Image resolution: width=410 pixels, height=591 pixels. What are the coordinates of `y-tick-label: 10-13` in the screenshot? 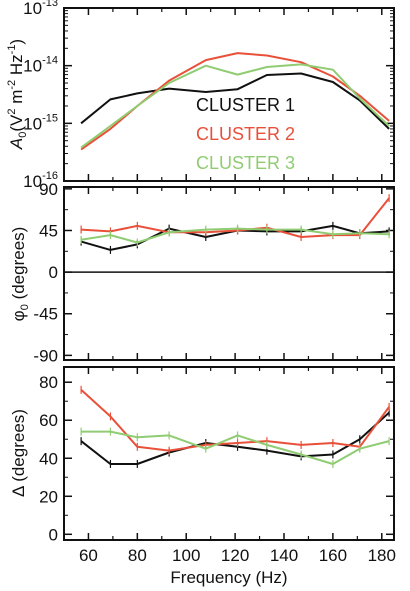 It's located at (40, 9).